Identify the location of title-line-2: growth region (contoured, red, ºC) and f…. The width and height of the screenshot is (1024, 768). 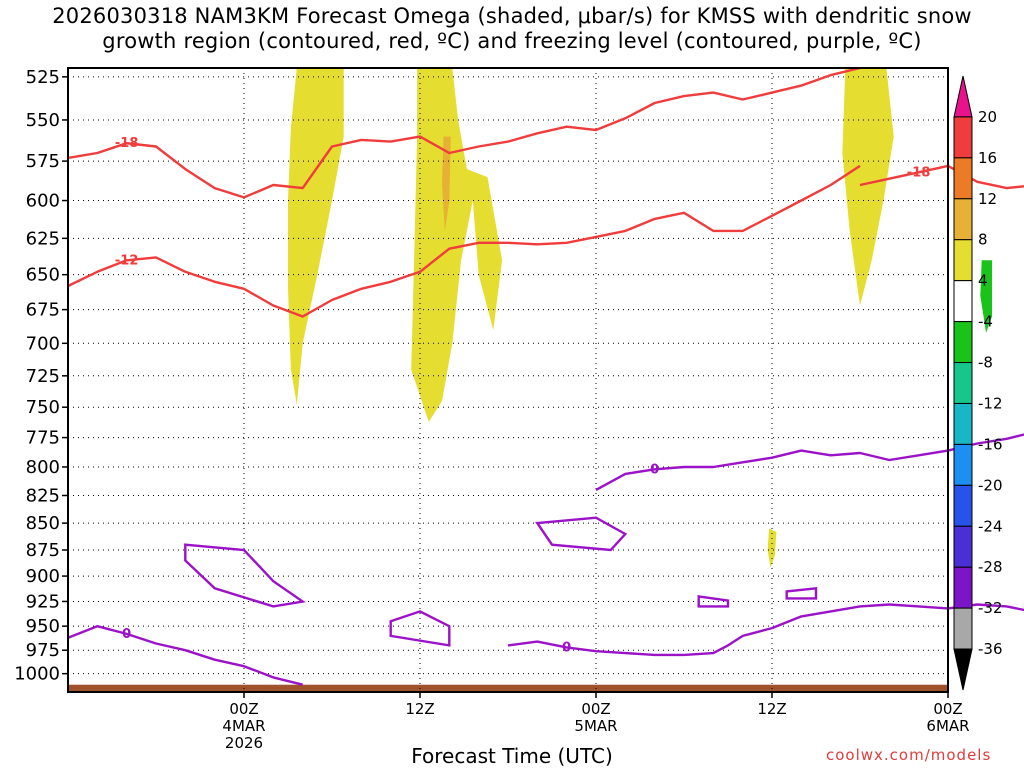
(512, 41).